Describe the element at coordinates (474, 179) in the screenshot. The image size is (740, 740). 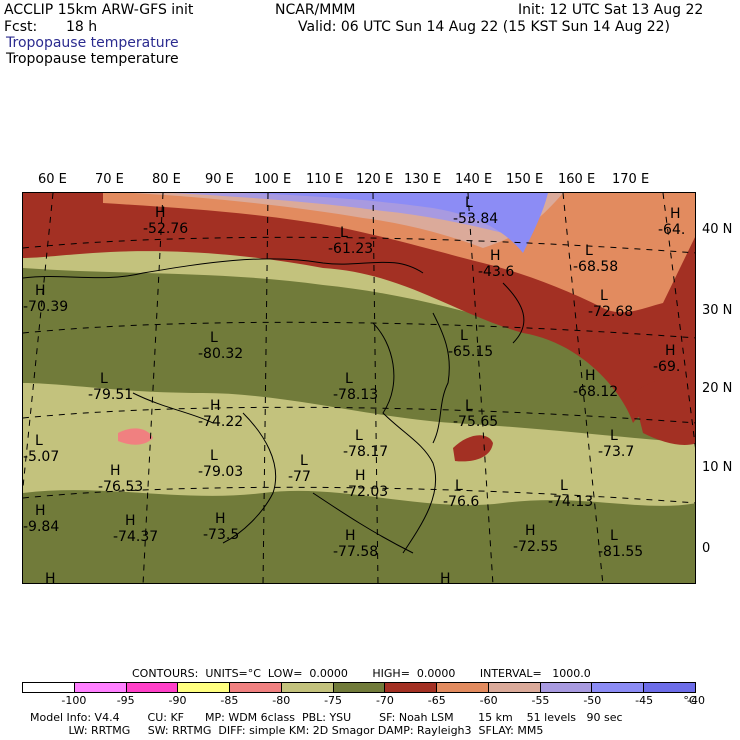
I see `lon-label: 140 E` at that location.